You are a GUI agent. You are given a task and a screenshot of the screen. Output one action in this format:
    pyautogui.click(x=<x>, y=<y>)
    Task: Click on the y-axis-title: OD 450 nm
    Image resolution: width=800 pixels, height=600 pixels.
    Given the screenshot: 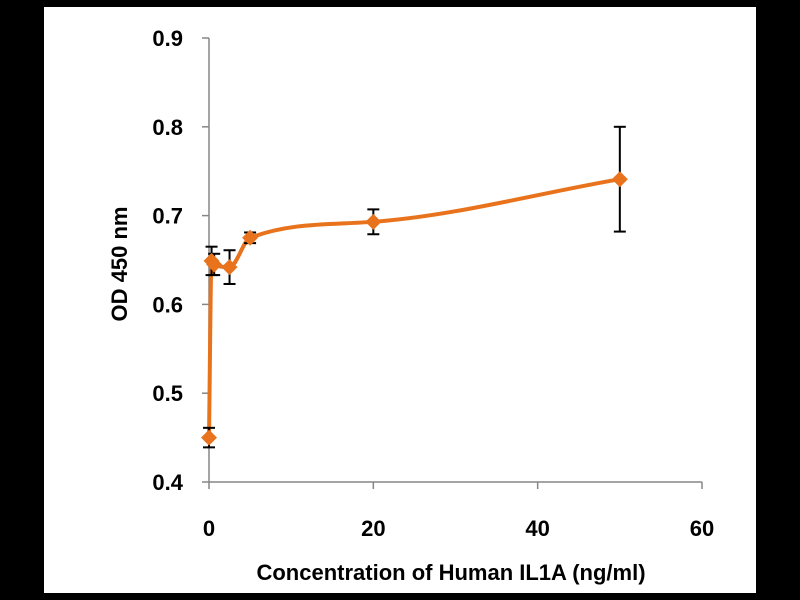 What is the action you would take?
    pyautogui.click(x=119, y=264)
    